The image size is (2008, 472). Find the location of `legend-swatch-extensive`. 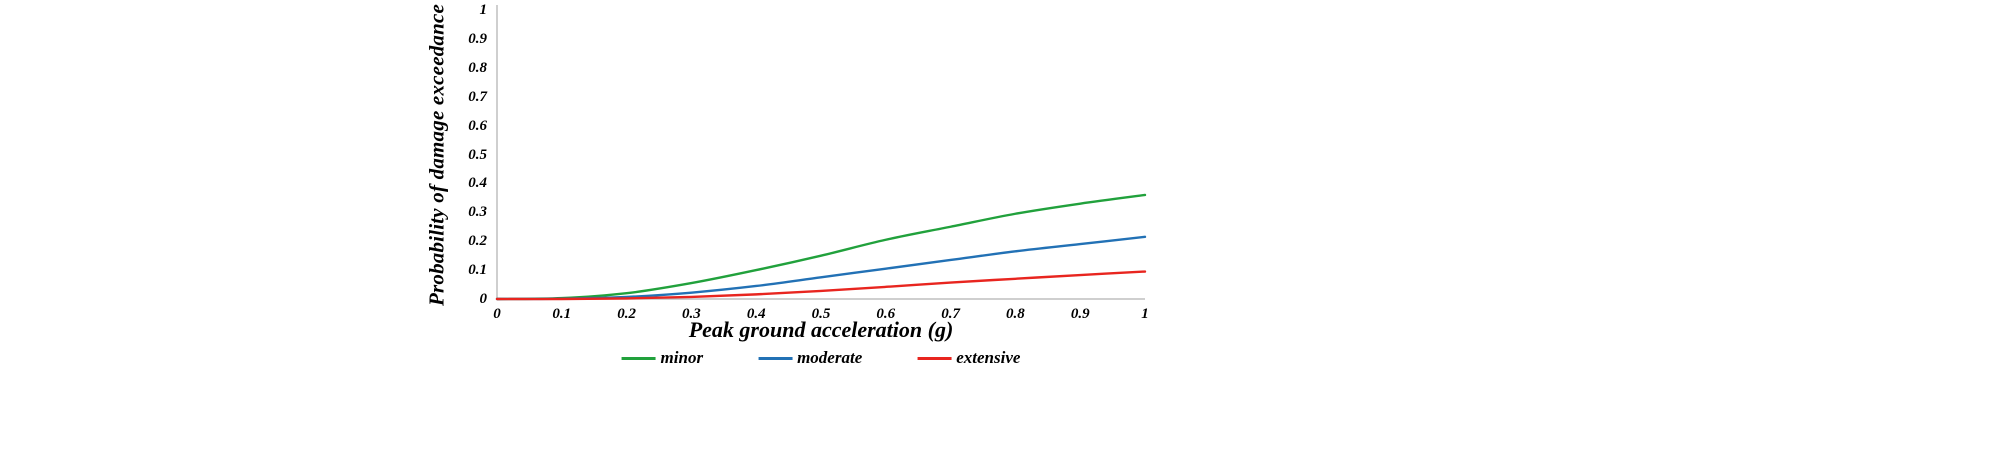

legend-swatch-extensive is located at coordinates (934, 358).